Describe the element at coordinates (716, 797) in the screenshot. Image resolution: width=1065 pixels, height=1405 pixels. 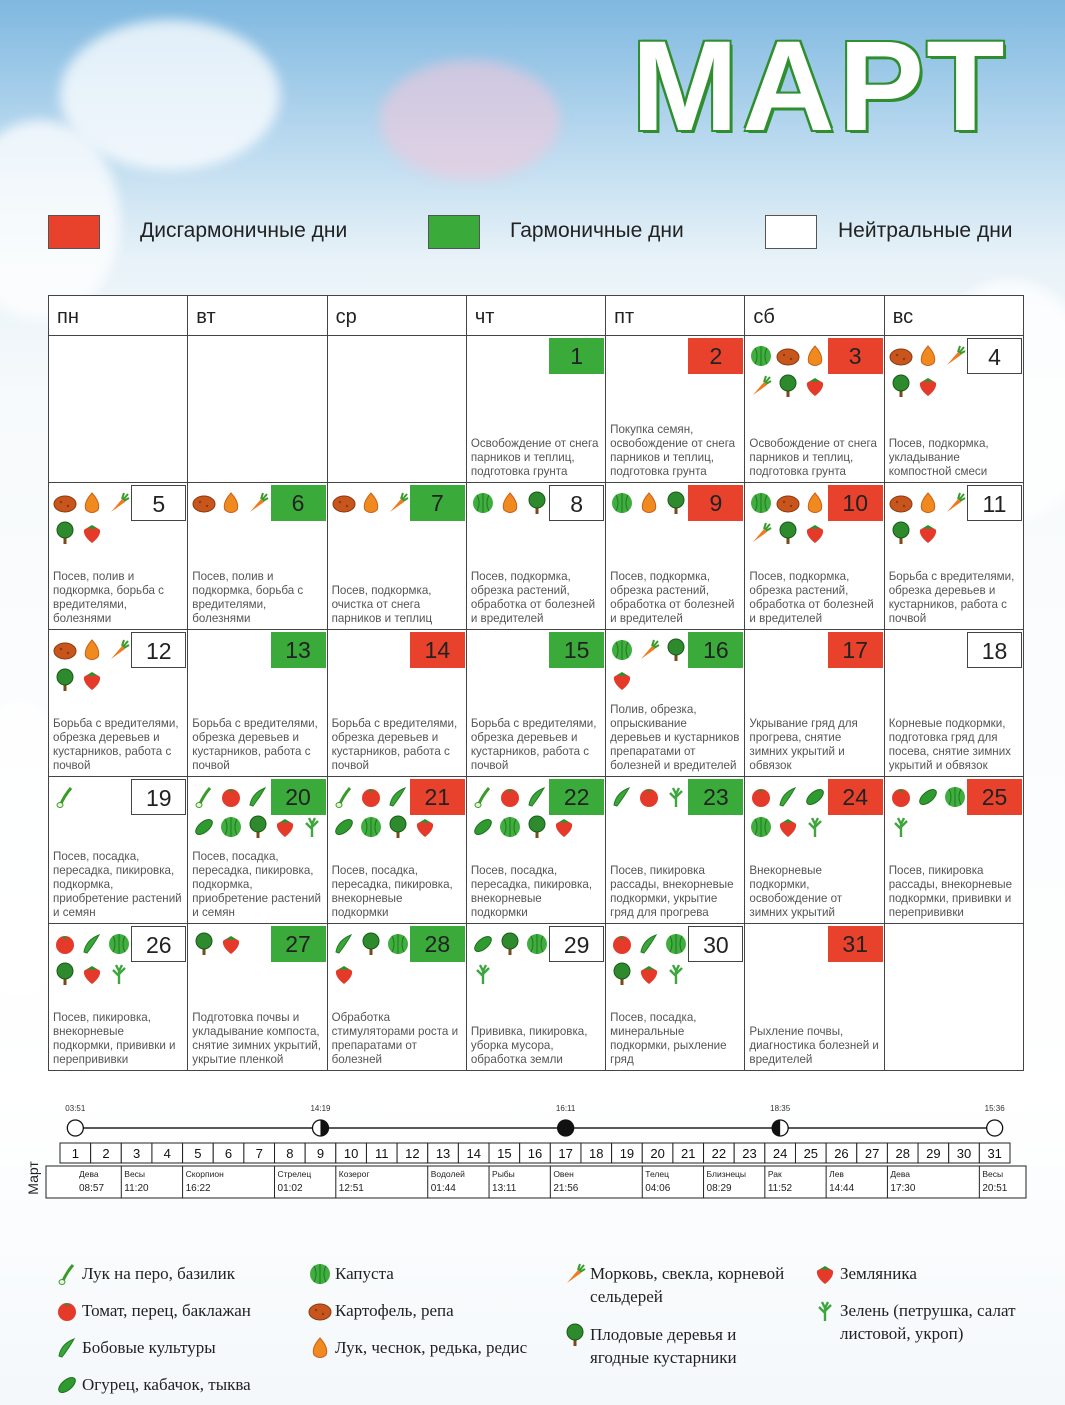
I see `day-number: 23` at that location.